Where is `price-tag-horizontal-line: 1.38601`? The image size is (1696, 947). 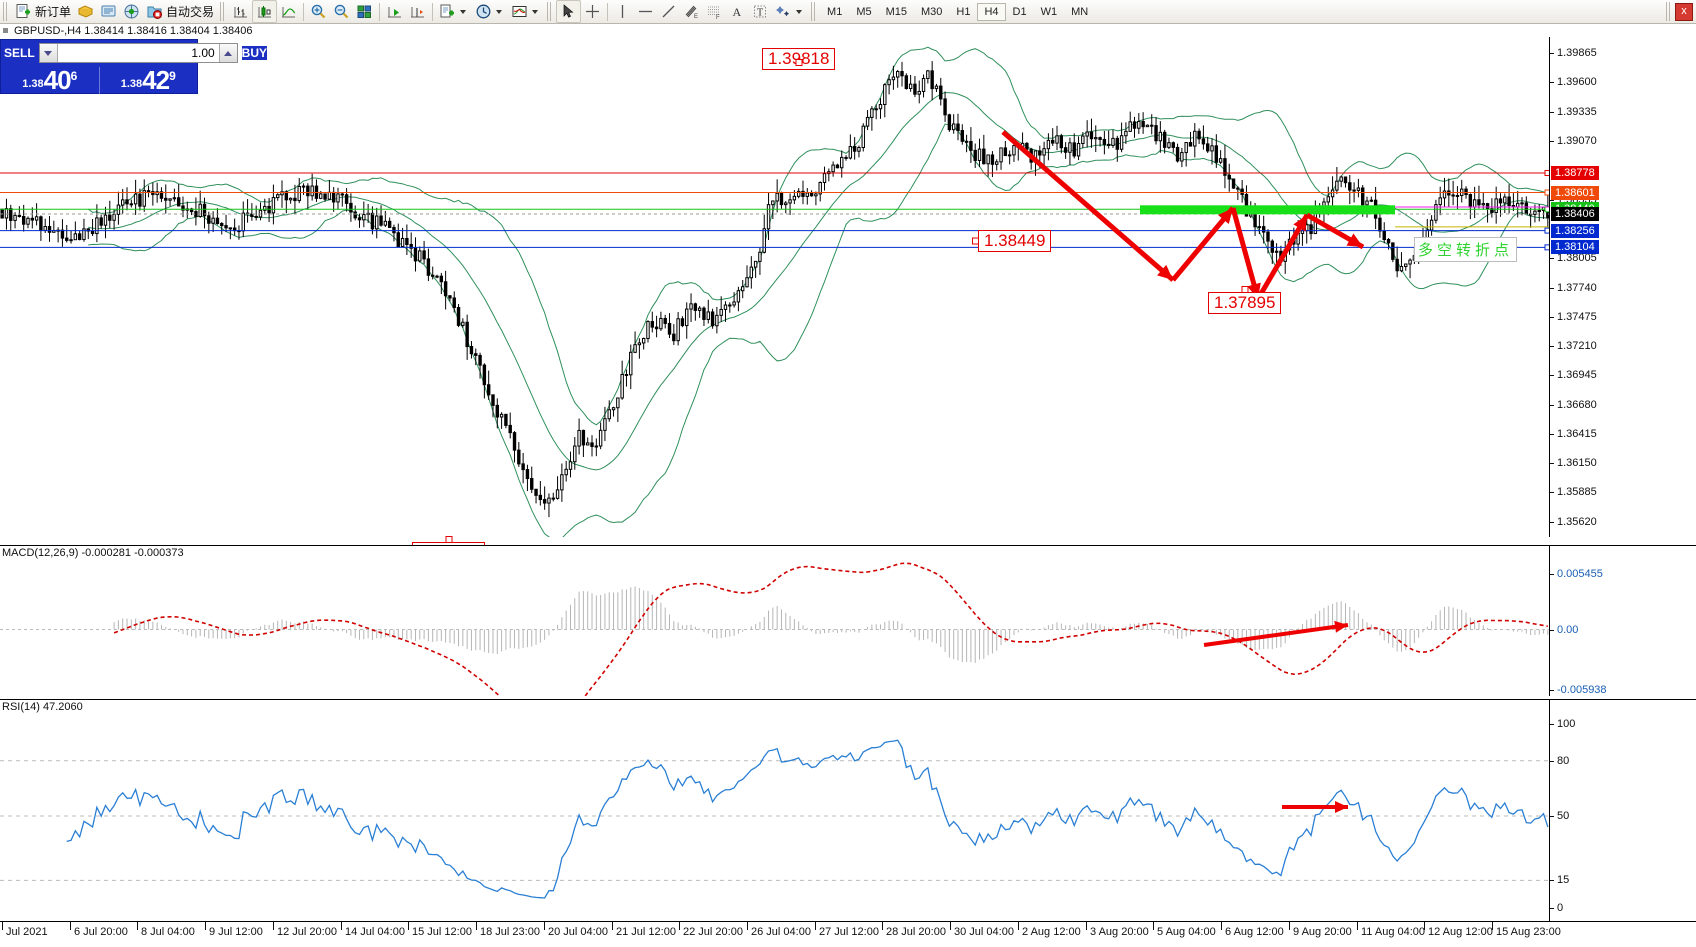
price-tag-horizontal-line: 1.38601 is located at coordinates (1575, 192).